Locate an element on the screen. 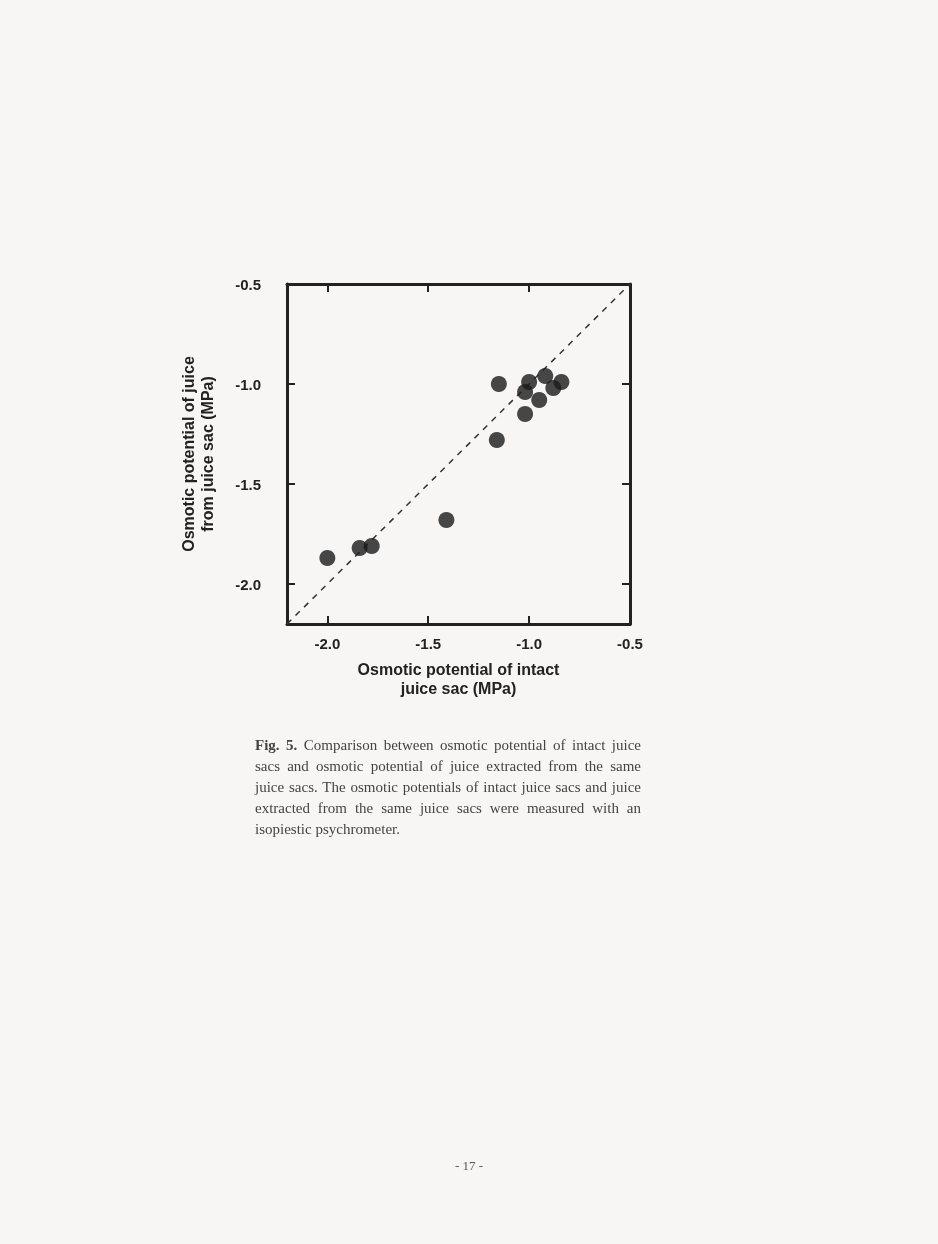 This screenshot has width=938, height=1244. x-tick-label: -1.5 is located at coordinates (428, 643).